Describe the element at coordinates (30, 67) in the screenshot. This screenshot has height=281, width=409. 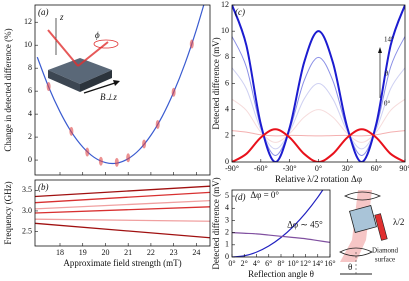
I see `y-tick-label: 8` at that location.